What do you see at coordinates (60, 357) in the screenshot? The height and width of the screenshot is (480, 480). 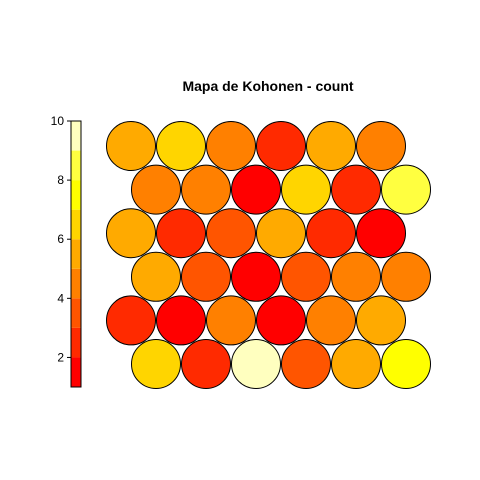 I see `legend-tick-label: 2` at bounding box center [60, 357].